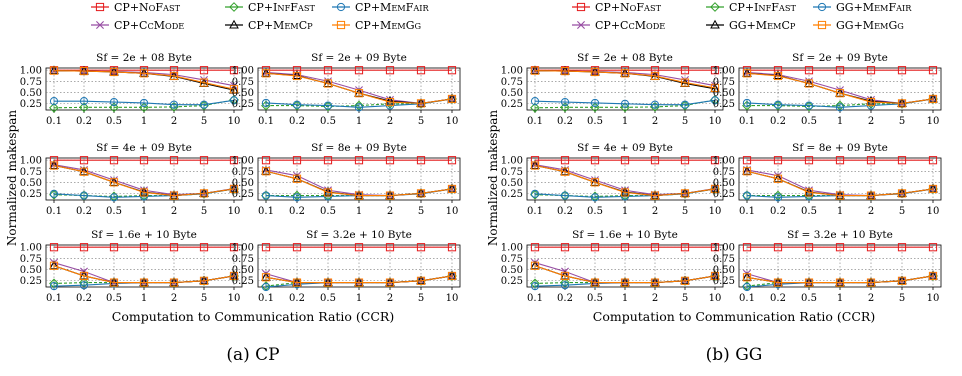 This screenshot has height=376, width=962. What do you see at coordinates (144, 58) in the screenshot?
I see `subplot-title: Sf = 2e + 08 Byte` at bounding box center [144, 58].